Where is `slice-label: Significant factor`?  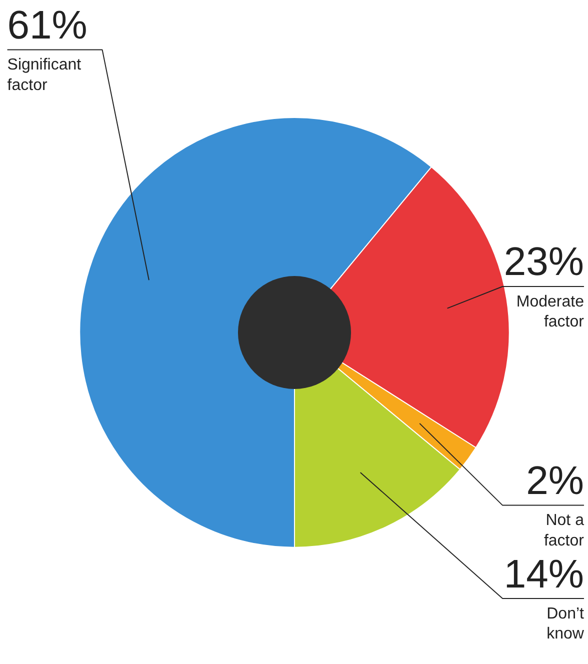
slice-label: Significant factor is located at coordinates (44, 75).